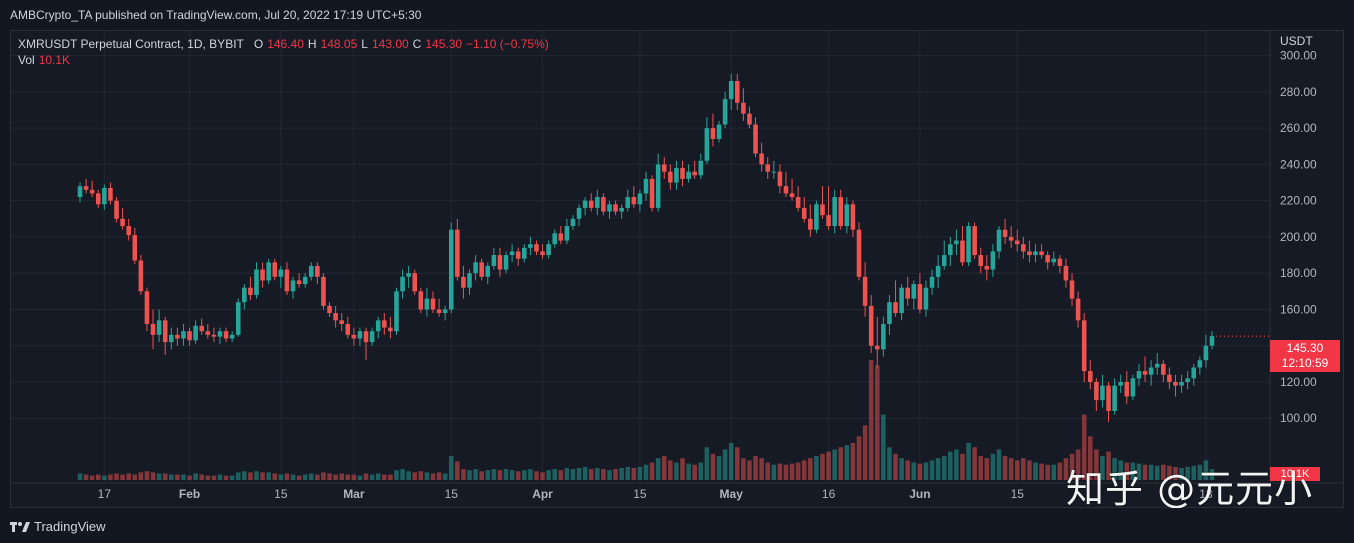 Image resolution: width=1354 pixels, height=543 pixels. What do you see at coordinates (258, 44) in the screenshot?
I see `open-label: O` at bounding box center [258, 44].